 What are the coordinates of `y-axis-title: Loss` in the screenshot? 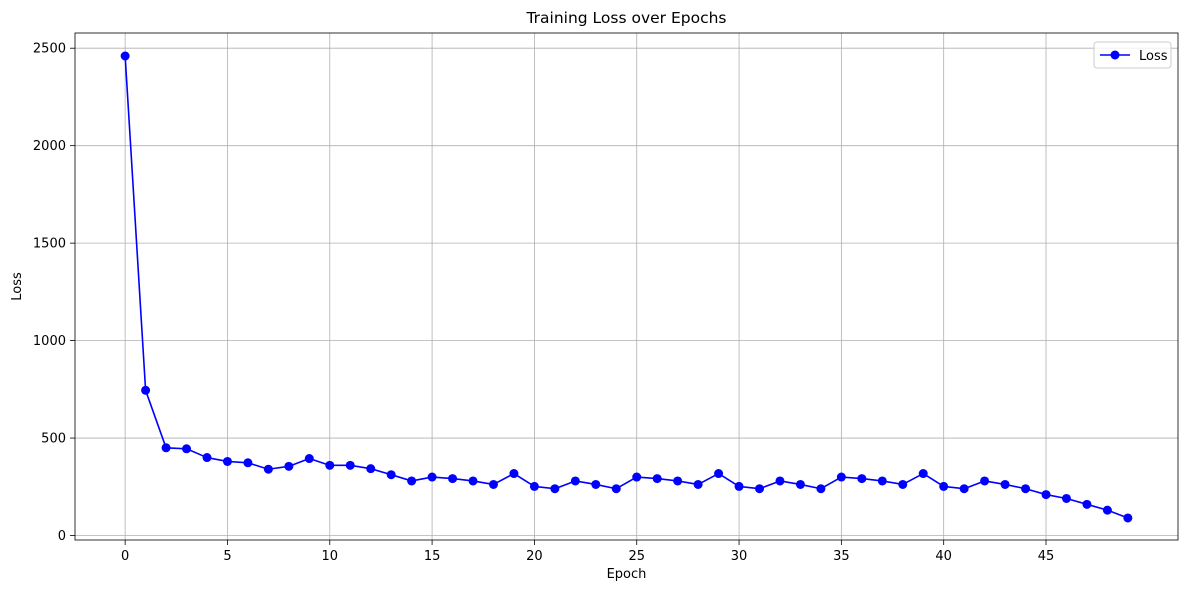 It's located at (17, 286).